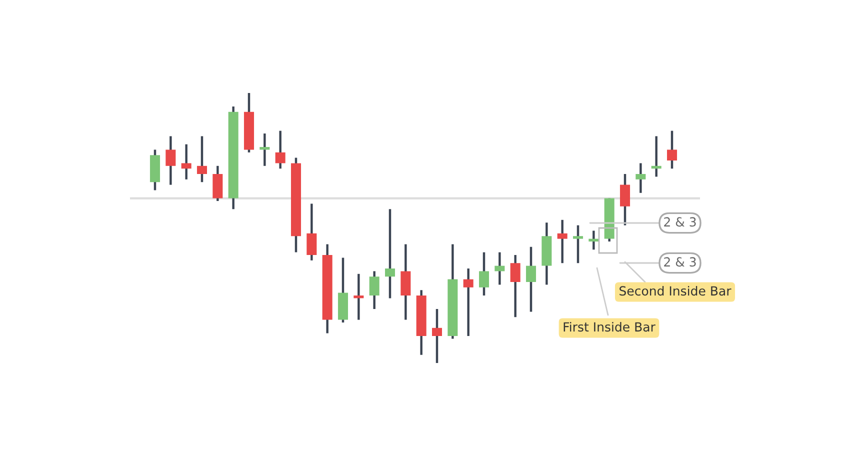 The height and width of the screenshot is (475, 857). Describe the element at coordinates (676, 291) in the screenshot. I see `annotation: Second Inside Bar` at that location.